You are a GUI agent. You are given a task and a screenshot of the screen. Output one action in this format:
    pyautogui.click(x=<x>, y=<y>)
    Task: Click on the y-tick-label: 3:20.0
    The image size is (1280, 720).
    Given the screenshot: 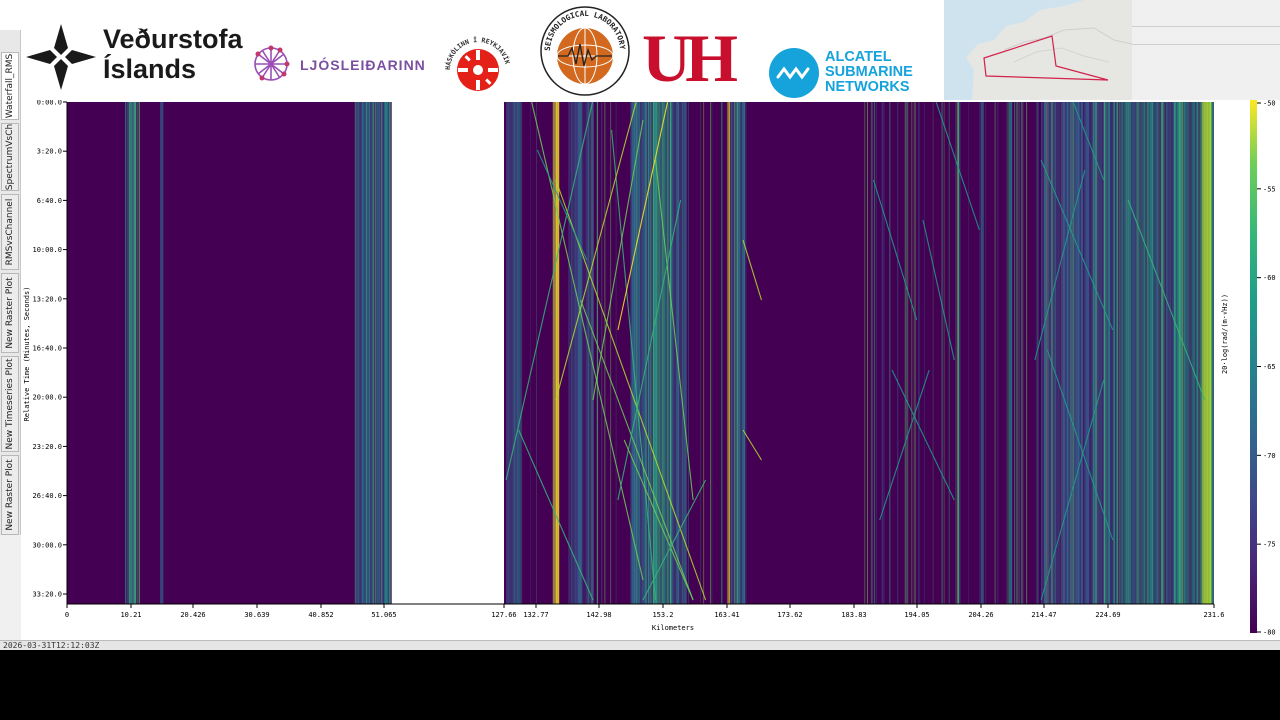 What is the action you would take?
    pyautogui.click(x=49, y=152)
    